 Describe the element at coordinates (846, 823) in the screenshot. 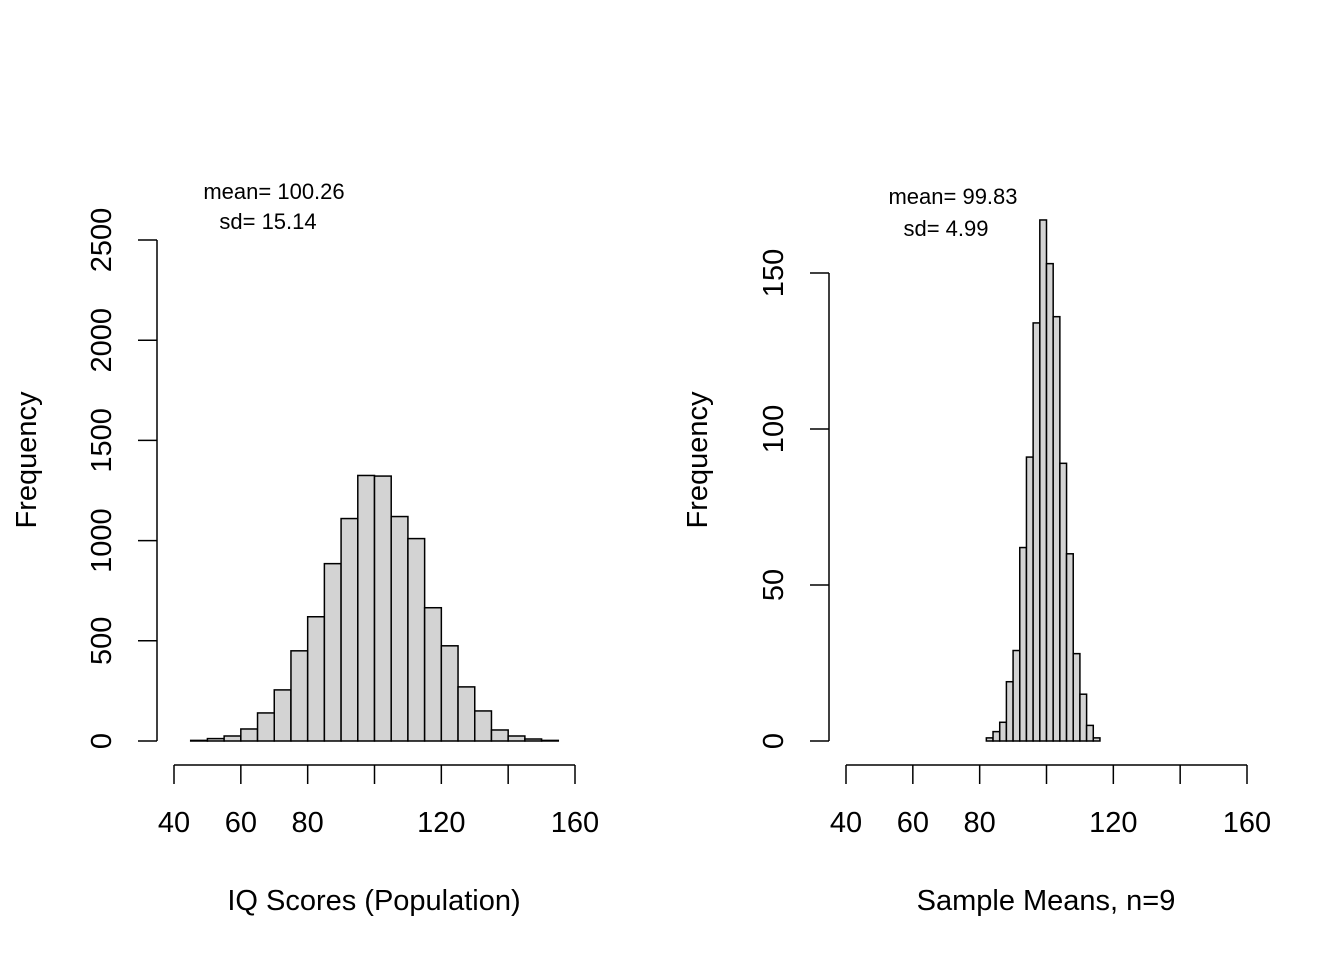

I see `sample-means-x-tick-label: 40` at that location.